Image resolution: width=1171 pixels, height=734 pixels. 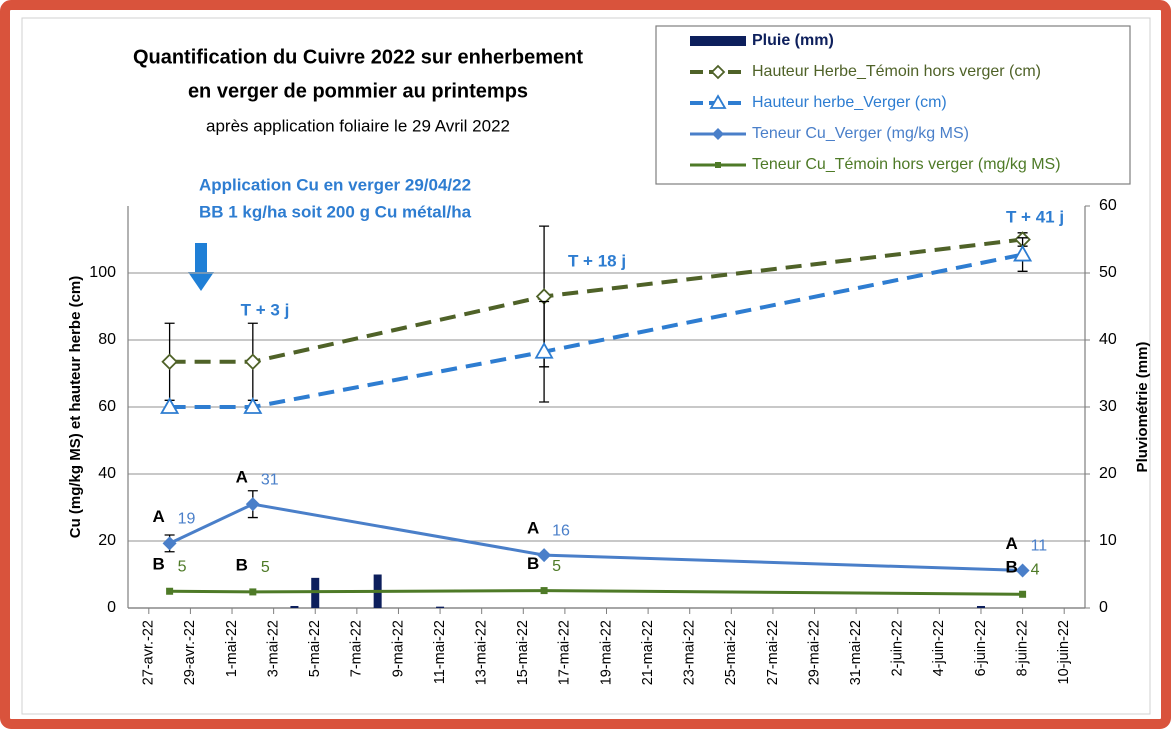 What do you see at coordinates (273, 648) in the screenshot?
I see `x-tick-label: 3-mai-22` at bounding box center [273, 648].